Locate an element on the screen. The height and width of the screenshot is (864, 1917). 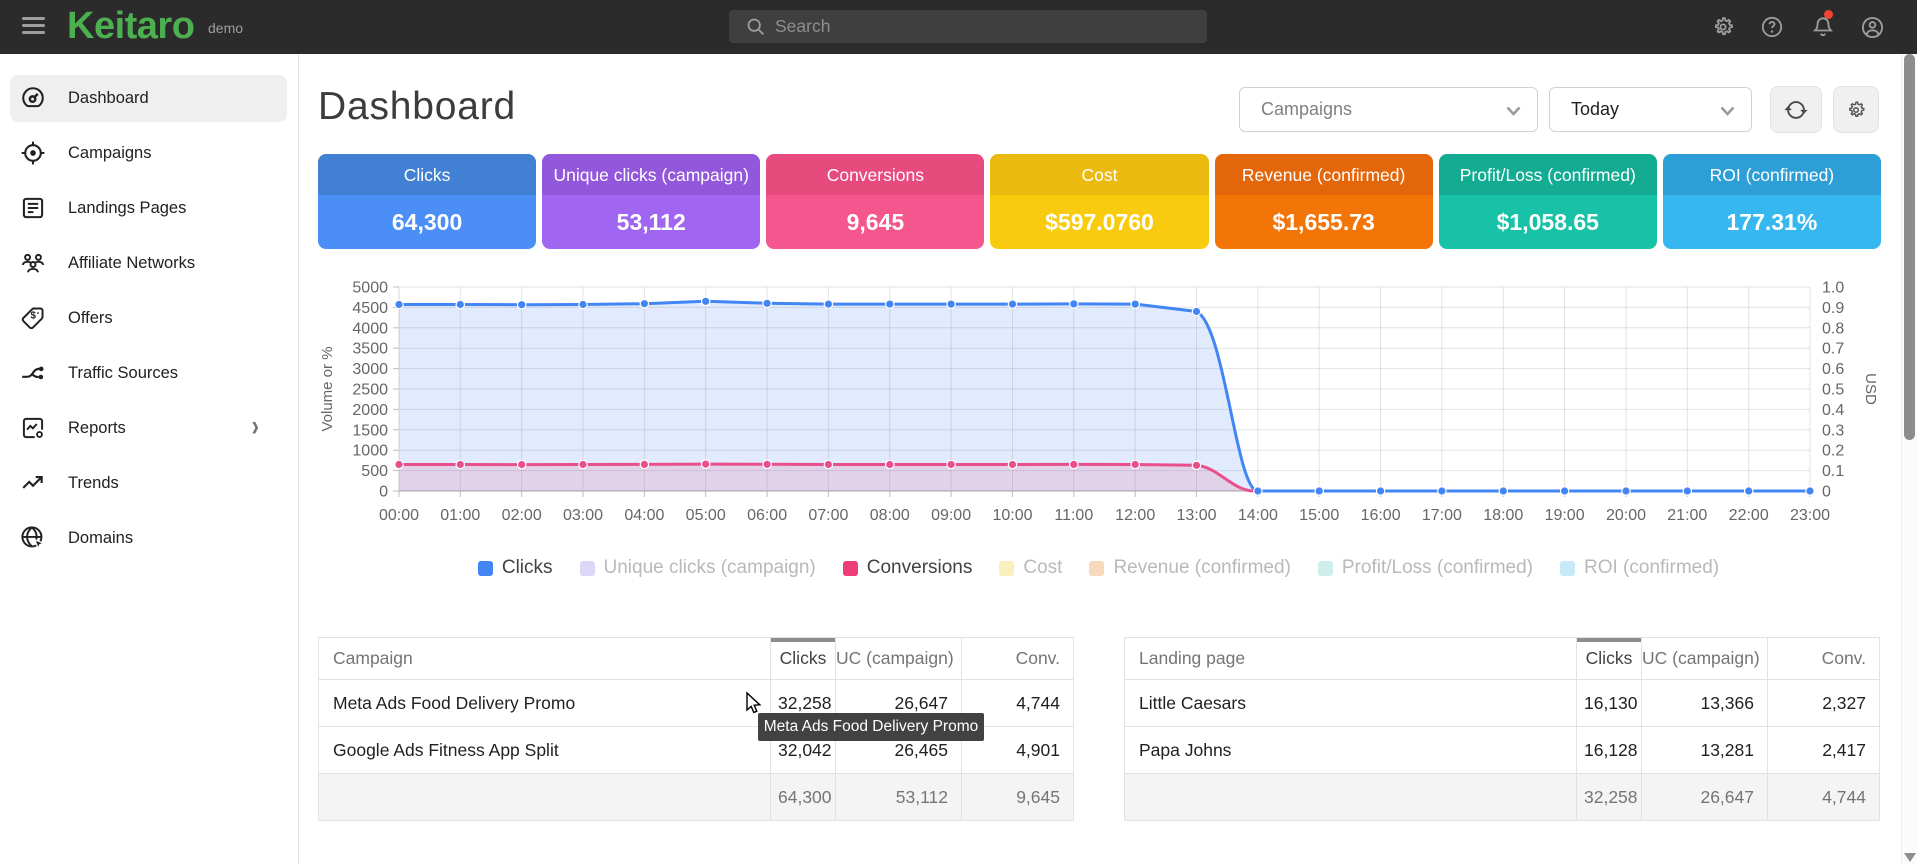
svg-text: 3500 is located at coordinates (370, 349).